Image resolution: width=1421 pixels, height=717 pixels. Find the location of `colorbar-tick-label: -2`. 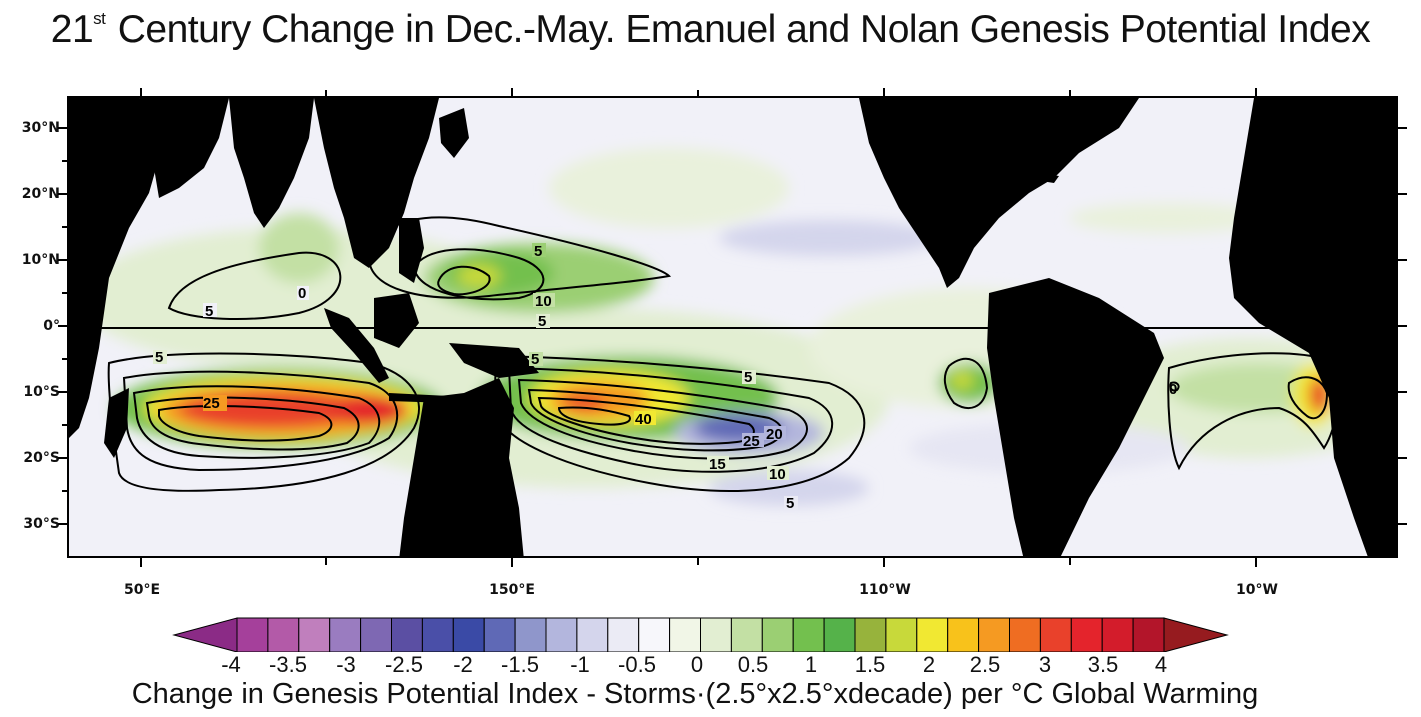

colorbar-tick-label: -2 is located at coordinates (463, 664).